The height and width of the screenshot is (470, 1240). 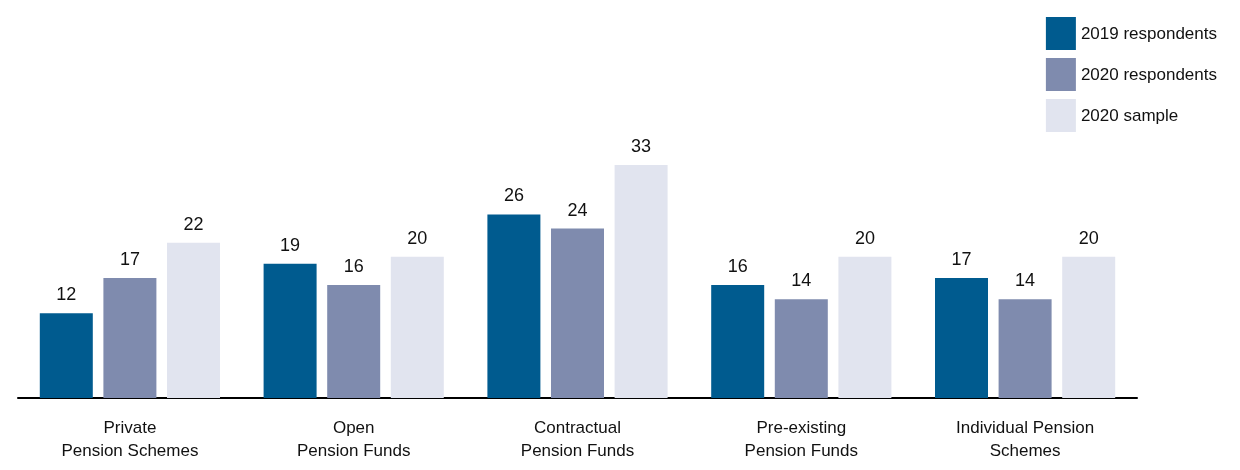 I want to click on legend-label: 2020 sample, so click(x=1129, y=115).